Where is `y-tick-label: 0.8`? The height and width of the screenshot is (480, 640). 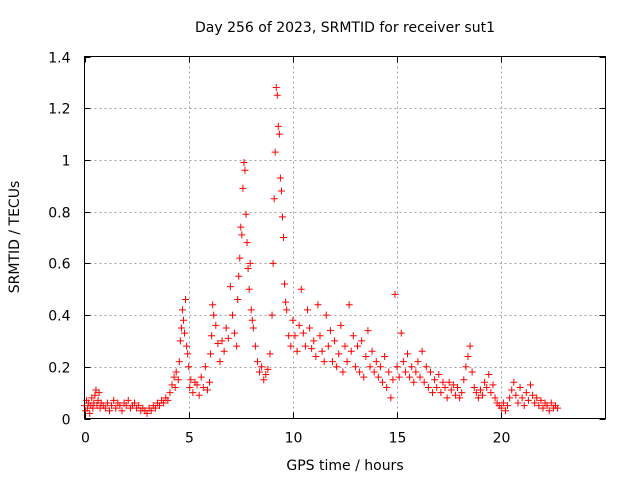
y-tick-label: 0.8 is located at coordinates (59, 214).